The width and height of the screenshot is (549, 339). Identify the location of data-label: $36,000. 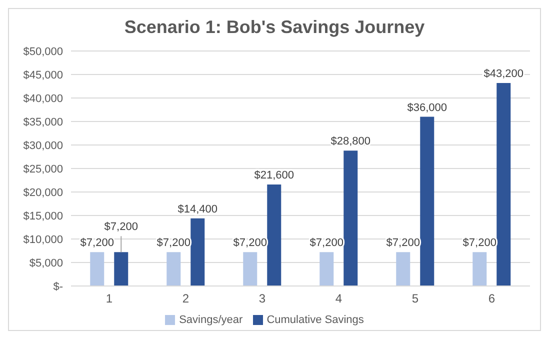
(427, 108).